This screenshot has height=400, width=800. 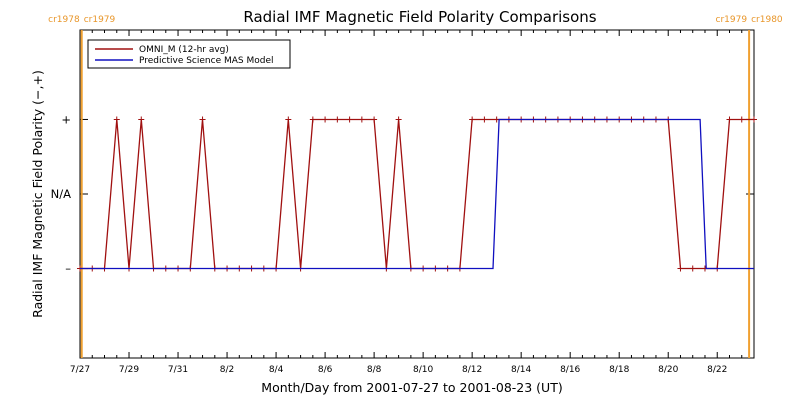 What do you see at coordinates (184, 50) in the screenshot?
I see `legend-entry: OMNI_M (12-hr avg)` at bounding box center [184, 50].